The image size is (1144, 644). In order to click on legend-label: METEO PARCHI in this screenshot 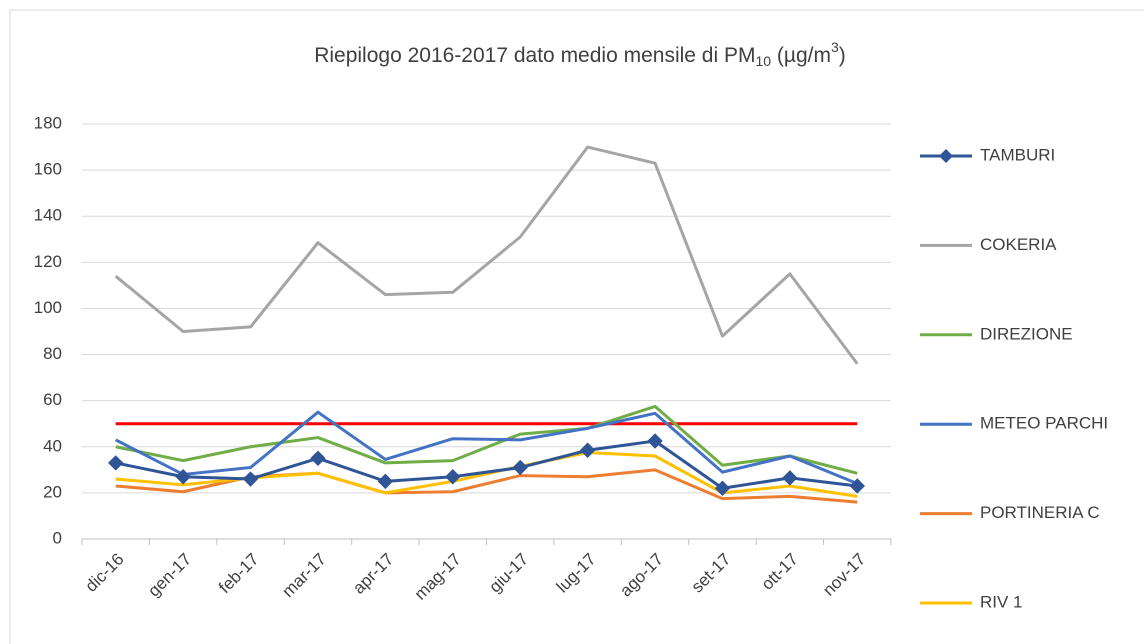, I will do `click(1044, 423)`.